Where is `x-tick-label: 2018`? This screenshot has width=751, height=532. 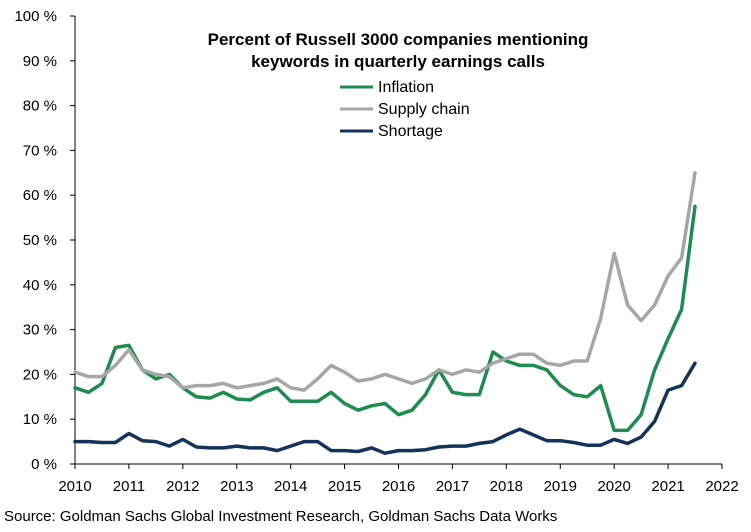
x-tick-label: 2018 is located at coordinates (506, 486).